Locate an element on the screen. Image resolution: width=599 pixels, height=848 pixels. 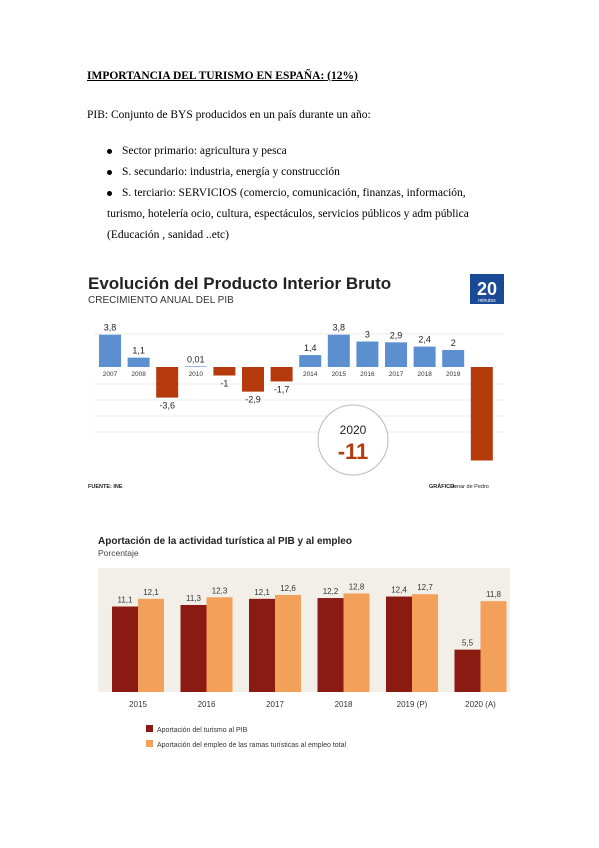
logo-subtext: minutos is located at coordinates (487, 301).